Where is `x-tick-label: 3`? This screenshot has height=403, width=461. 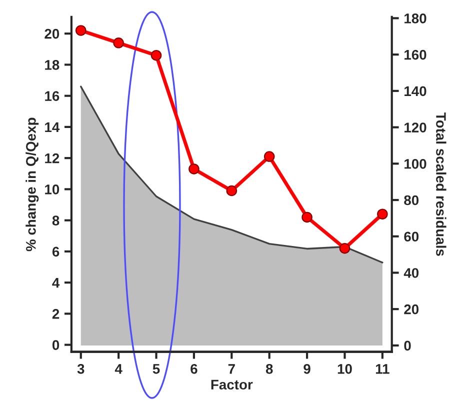
x-tick-label: 3 is located at coordinates (80, 369).